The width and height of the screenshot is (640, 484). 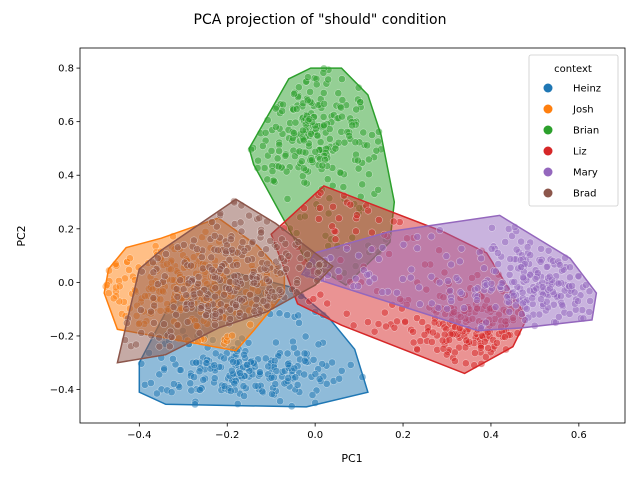 What do you see at coordinates (351, 458) in the screenshot?
I see `x-axis-label: PC1` at bounding box center [351, 458].